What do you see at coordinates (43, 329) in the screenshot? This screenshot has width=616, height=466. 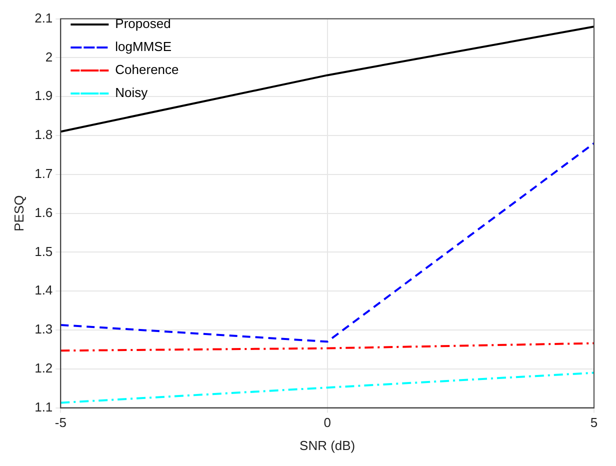 I see `y-tick-label: 1.3` at bounding box center [43, 329].